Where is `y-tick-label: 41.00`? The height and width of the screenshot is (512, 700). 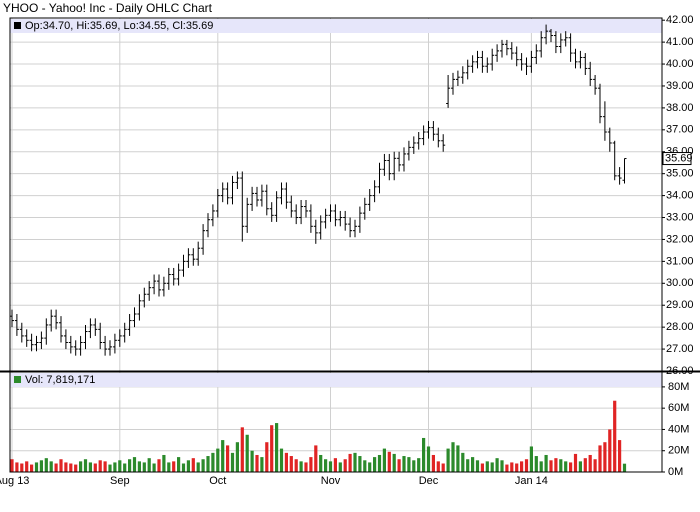
y-tick-label: 41.00 is located at coordinates (680, 42).